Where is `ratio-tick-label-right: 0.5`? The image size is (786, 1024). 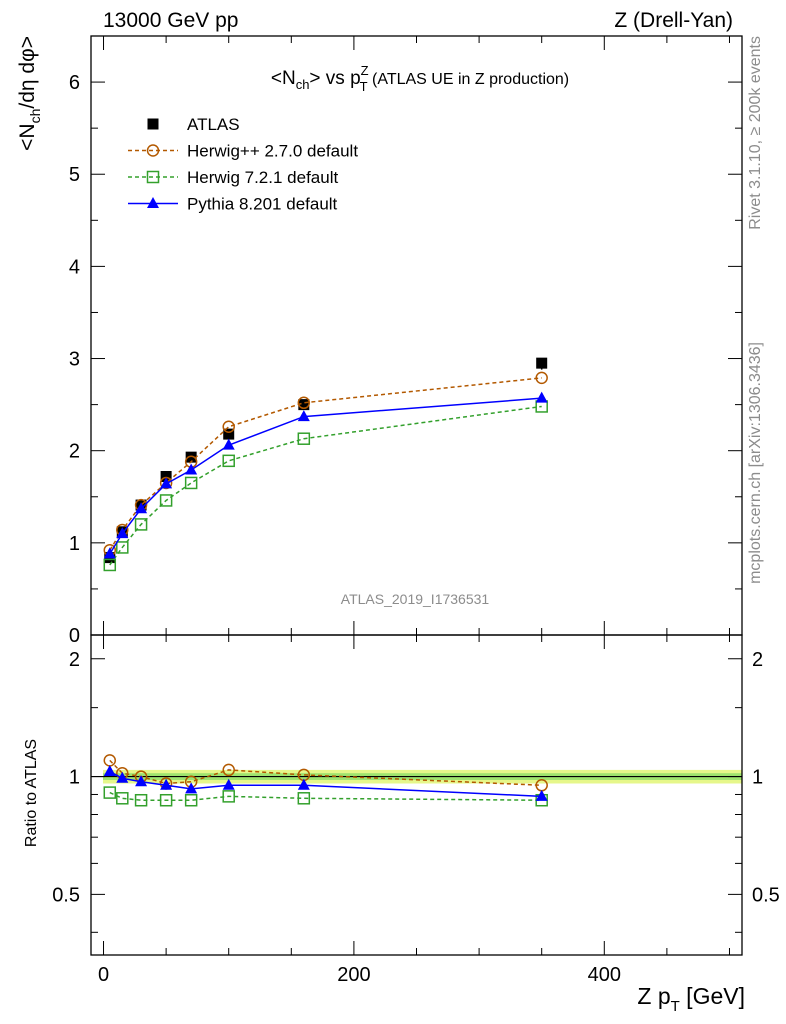
ratio-tick-label-right: 0.5 is located at coordinates (766, 895).